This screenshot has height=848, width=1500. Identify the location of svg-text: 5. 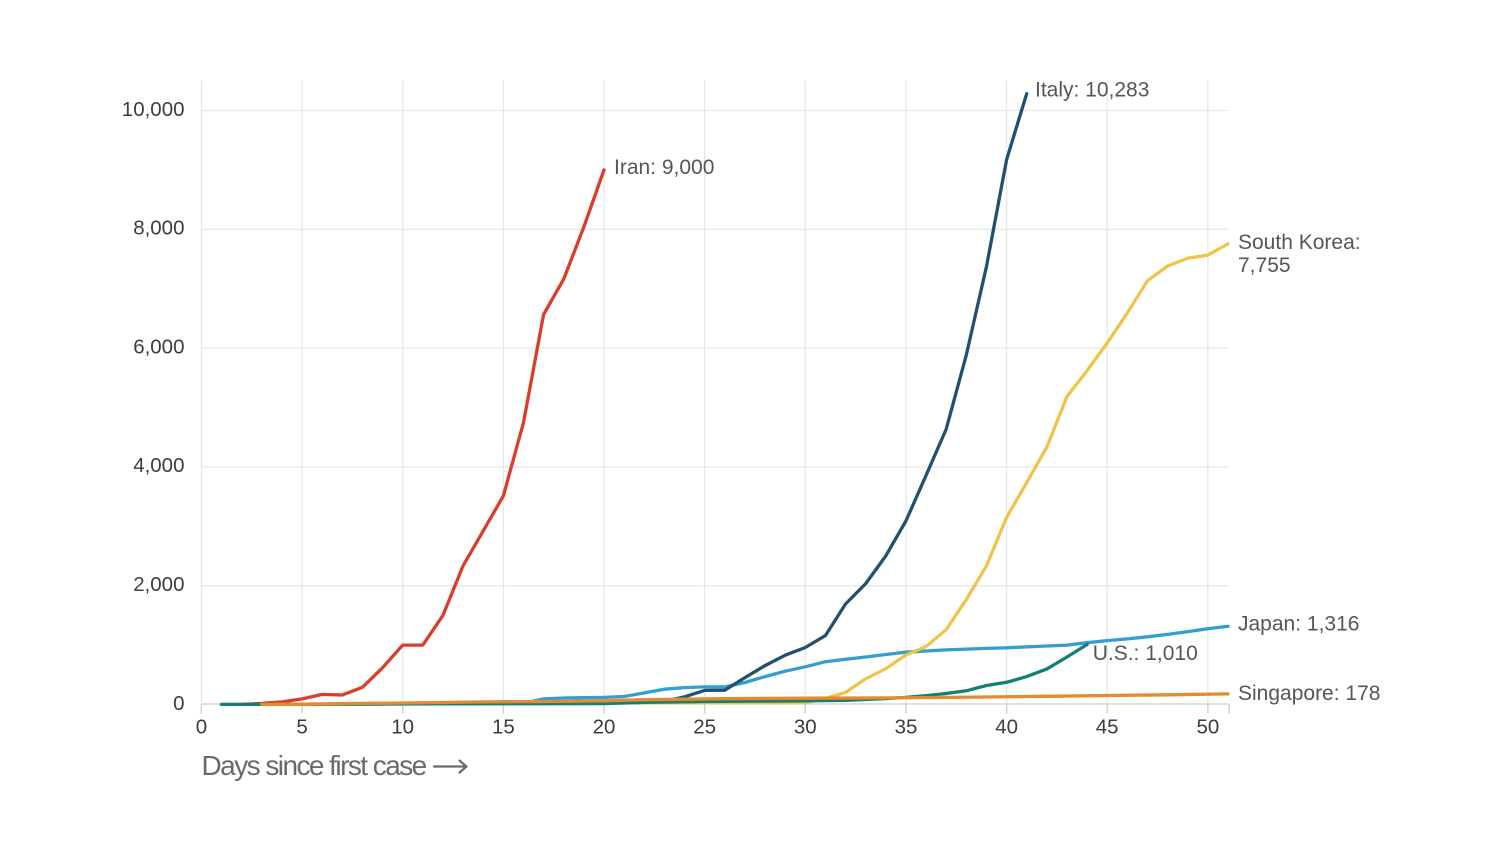
(301, 727).